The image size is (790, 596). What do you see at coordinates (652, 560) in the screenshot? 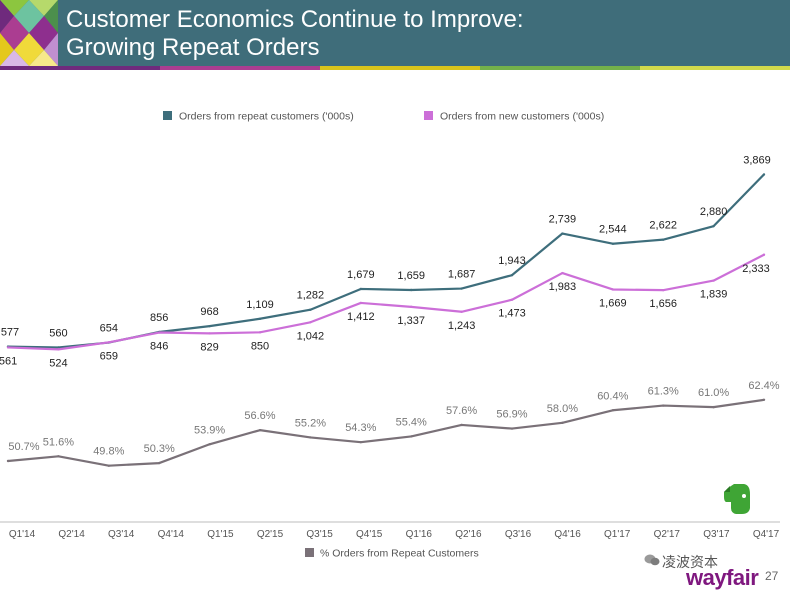
I see `wechat-icon` at bounding box center [652, 560].